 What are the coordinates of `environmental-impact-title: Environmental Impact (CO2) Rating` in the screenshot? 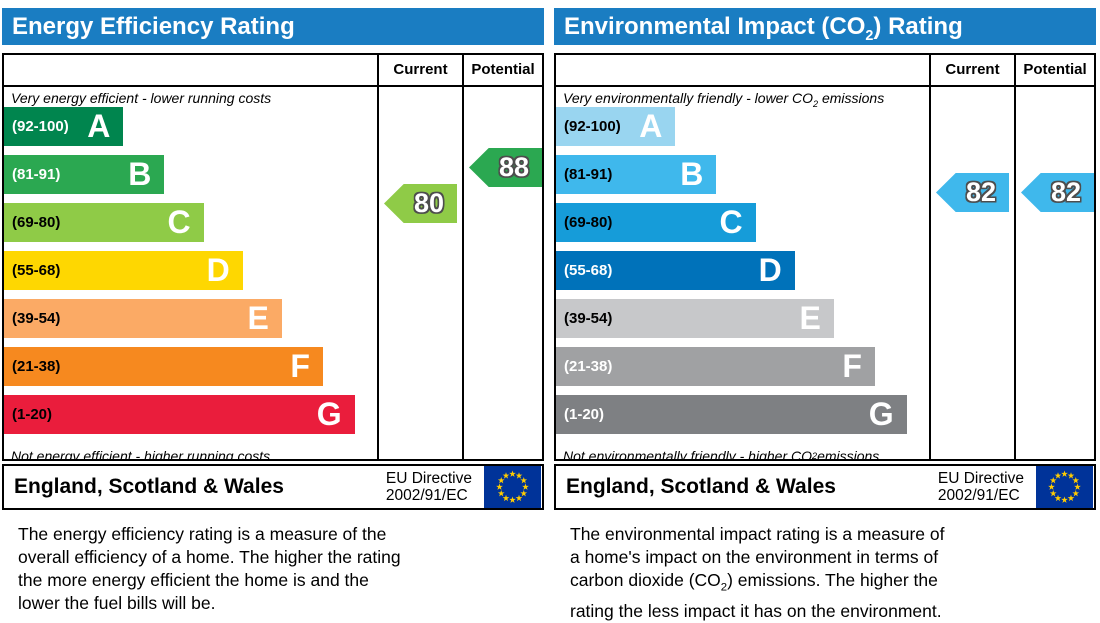 It's located at (825, 26).